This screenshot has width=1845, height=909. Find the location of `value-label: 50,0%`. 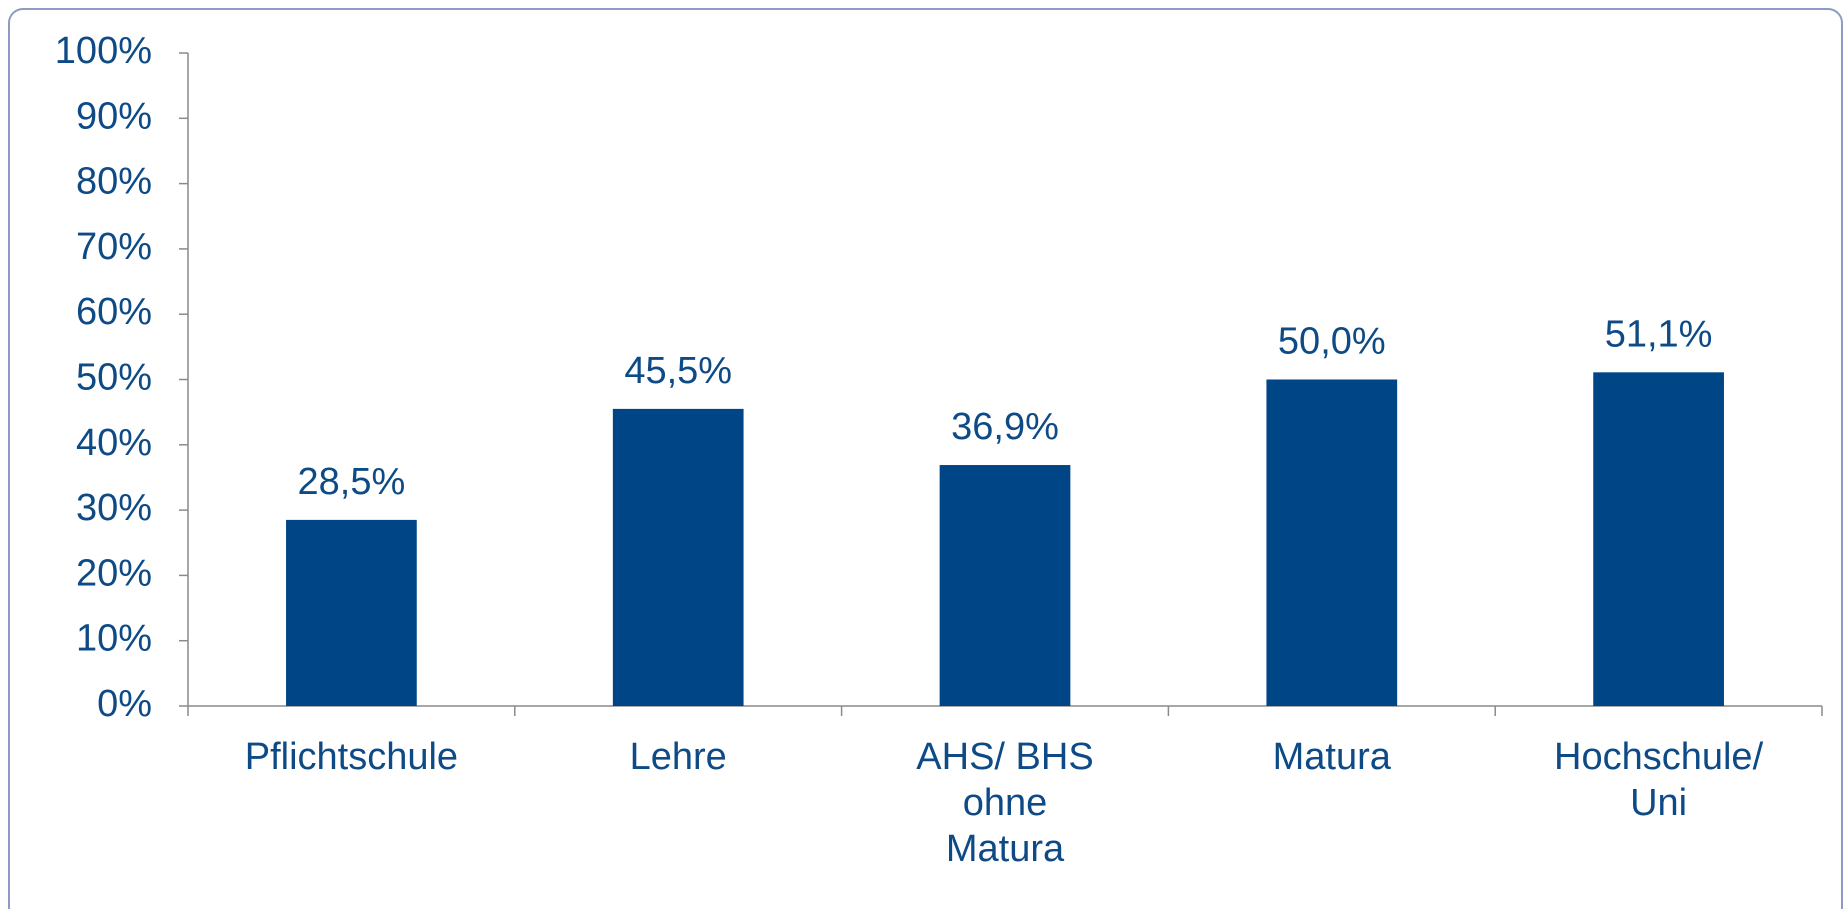

value-label: 50,0% is located at coordinates (1332, 342).